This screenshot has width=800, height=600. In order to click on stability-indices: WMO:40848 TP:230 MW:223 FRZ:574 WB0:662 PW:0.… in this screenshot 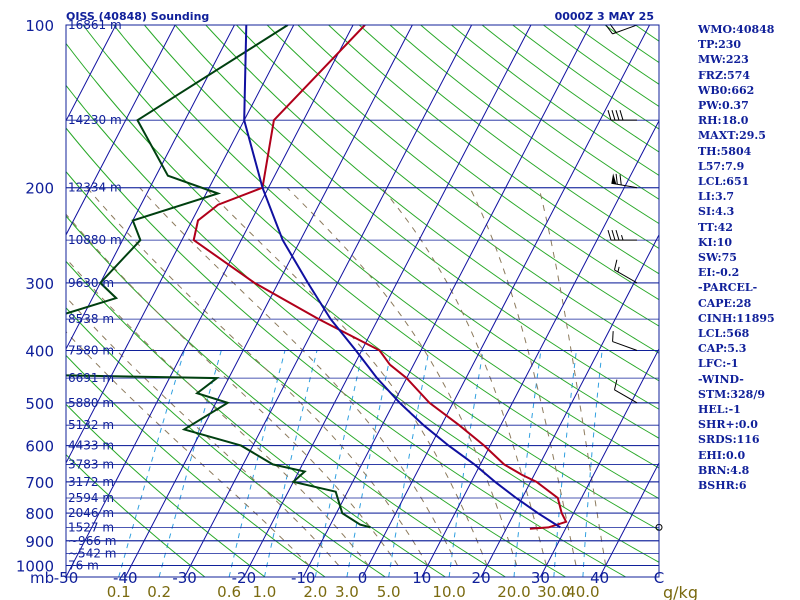, I will do `click(748, 257)`.